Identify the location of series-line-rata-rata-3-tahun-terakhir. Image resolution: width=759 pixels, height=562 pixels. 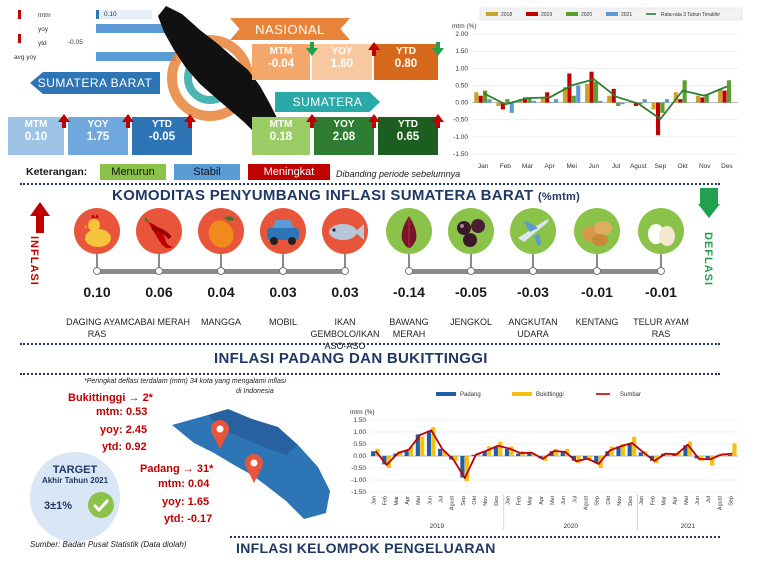
(605, 99).